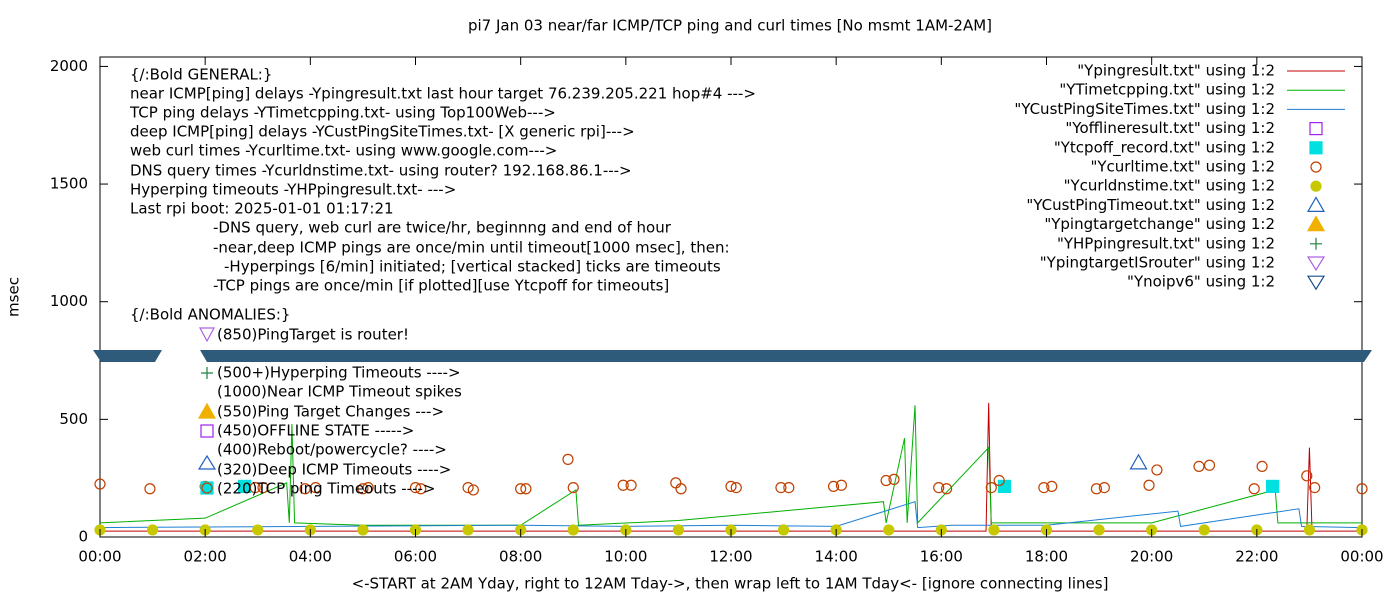 This screenshot has width=1400, height=600. I want to click on annotation: (850)PingTarget is router!, so click(313, 335).